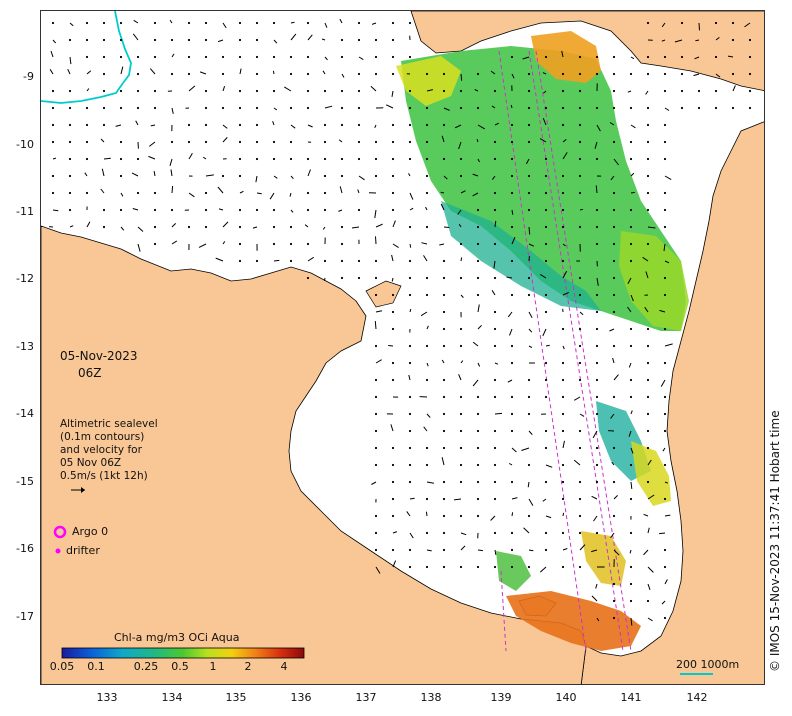 Image resolution: width=792 pixels, height=716 pixels. What do you see at coordinates (651, 473) in the screenshot?
I see `chl-patch-east-yellow` at bounding box center [651, 473].